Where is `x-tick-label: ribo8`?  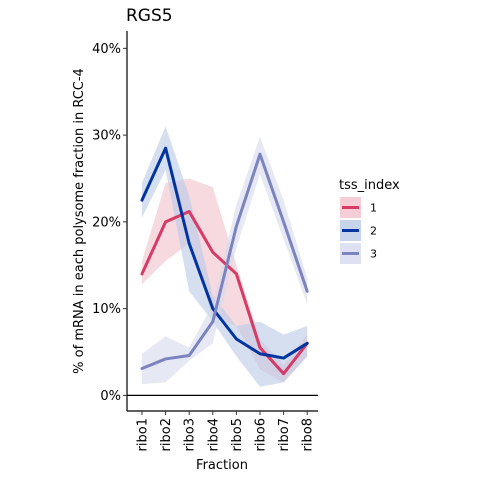
x-tick-label: ribo8 is located at coordinates (308, 434).